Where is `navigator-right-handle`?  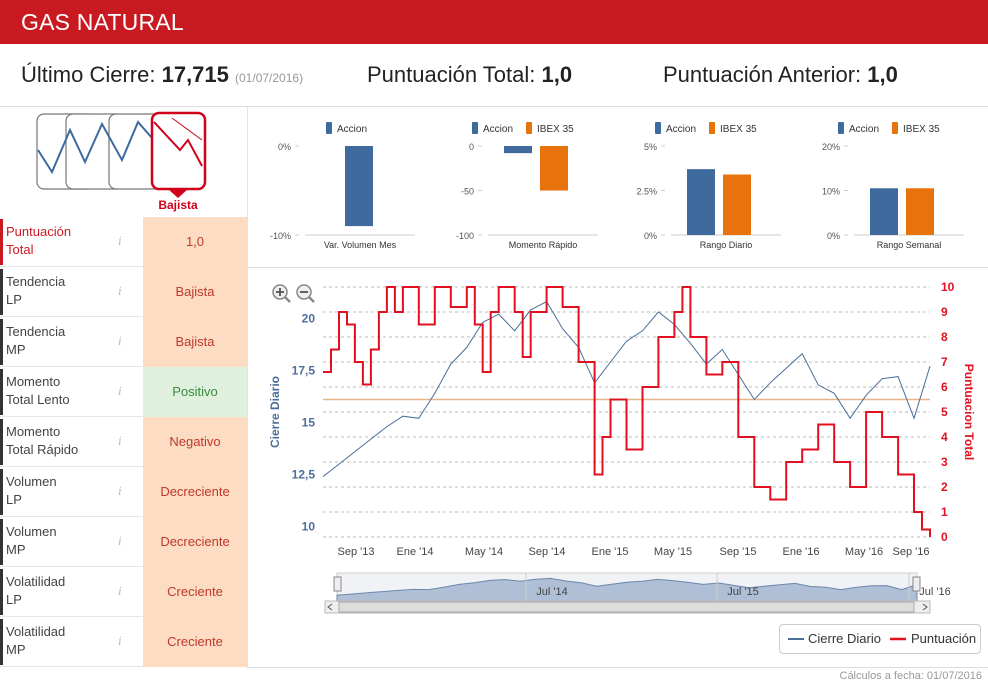 navigator-right-handle is located at coordinates (916, 584).